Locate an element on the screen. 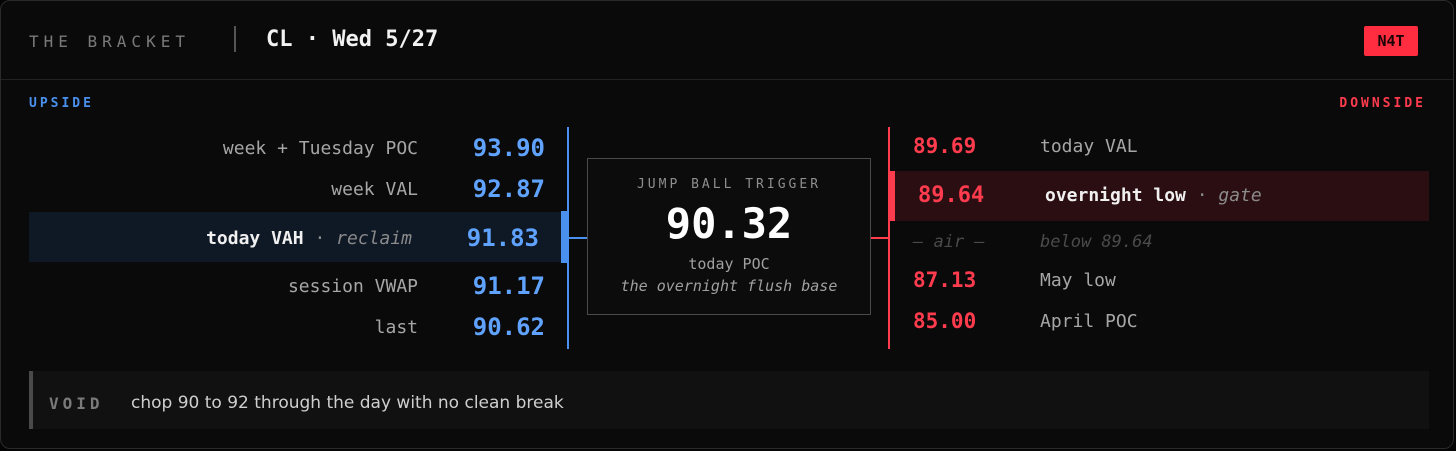 This screenshot has width=1456, height=451. downside-connector is located at coordinates (880, 238).